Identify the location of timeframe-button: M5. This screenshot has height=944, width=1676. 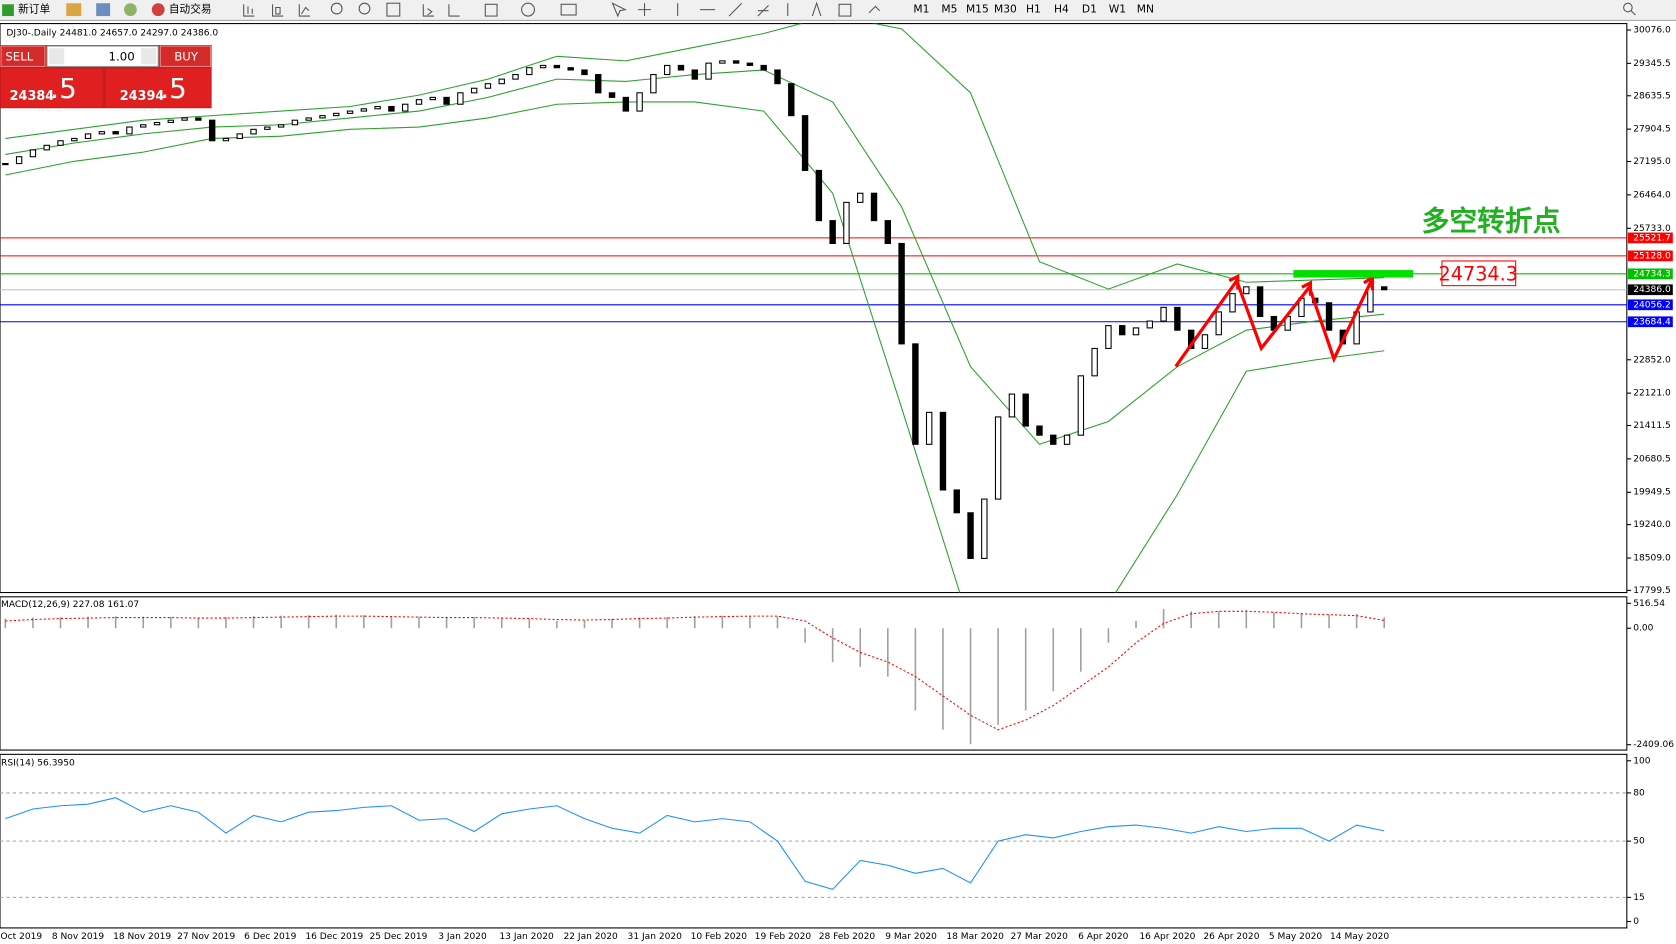
(949, 9).